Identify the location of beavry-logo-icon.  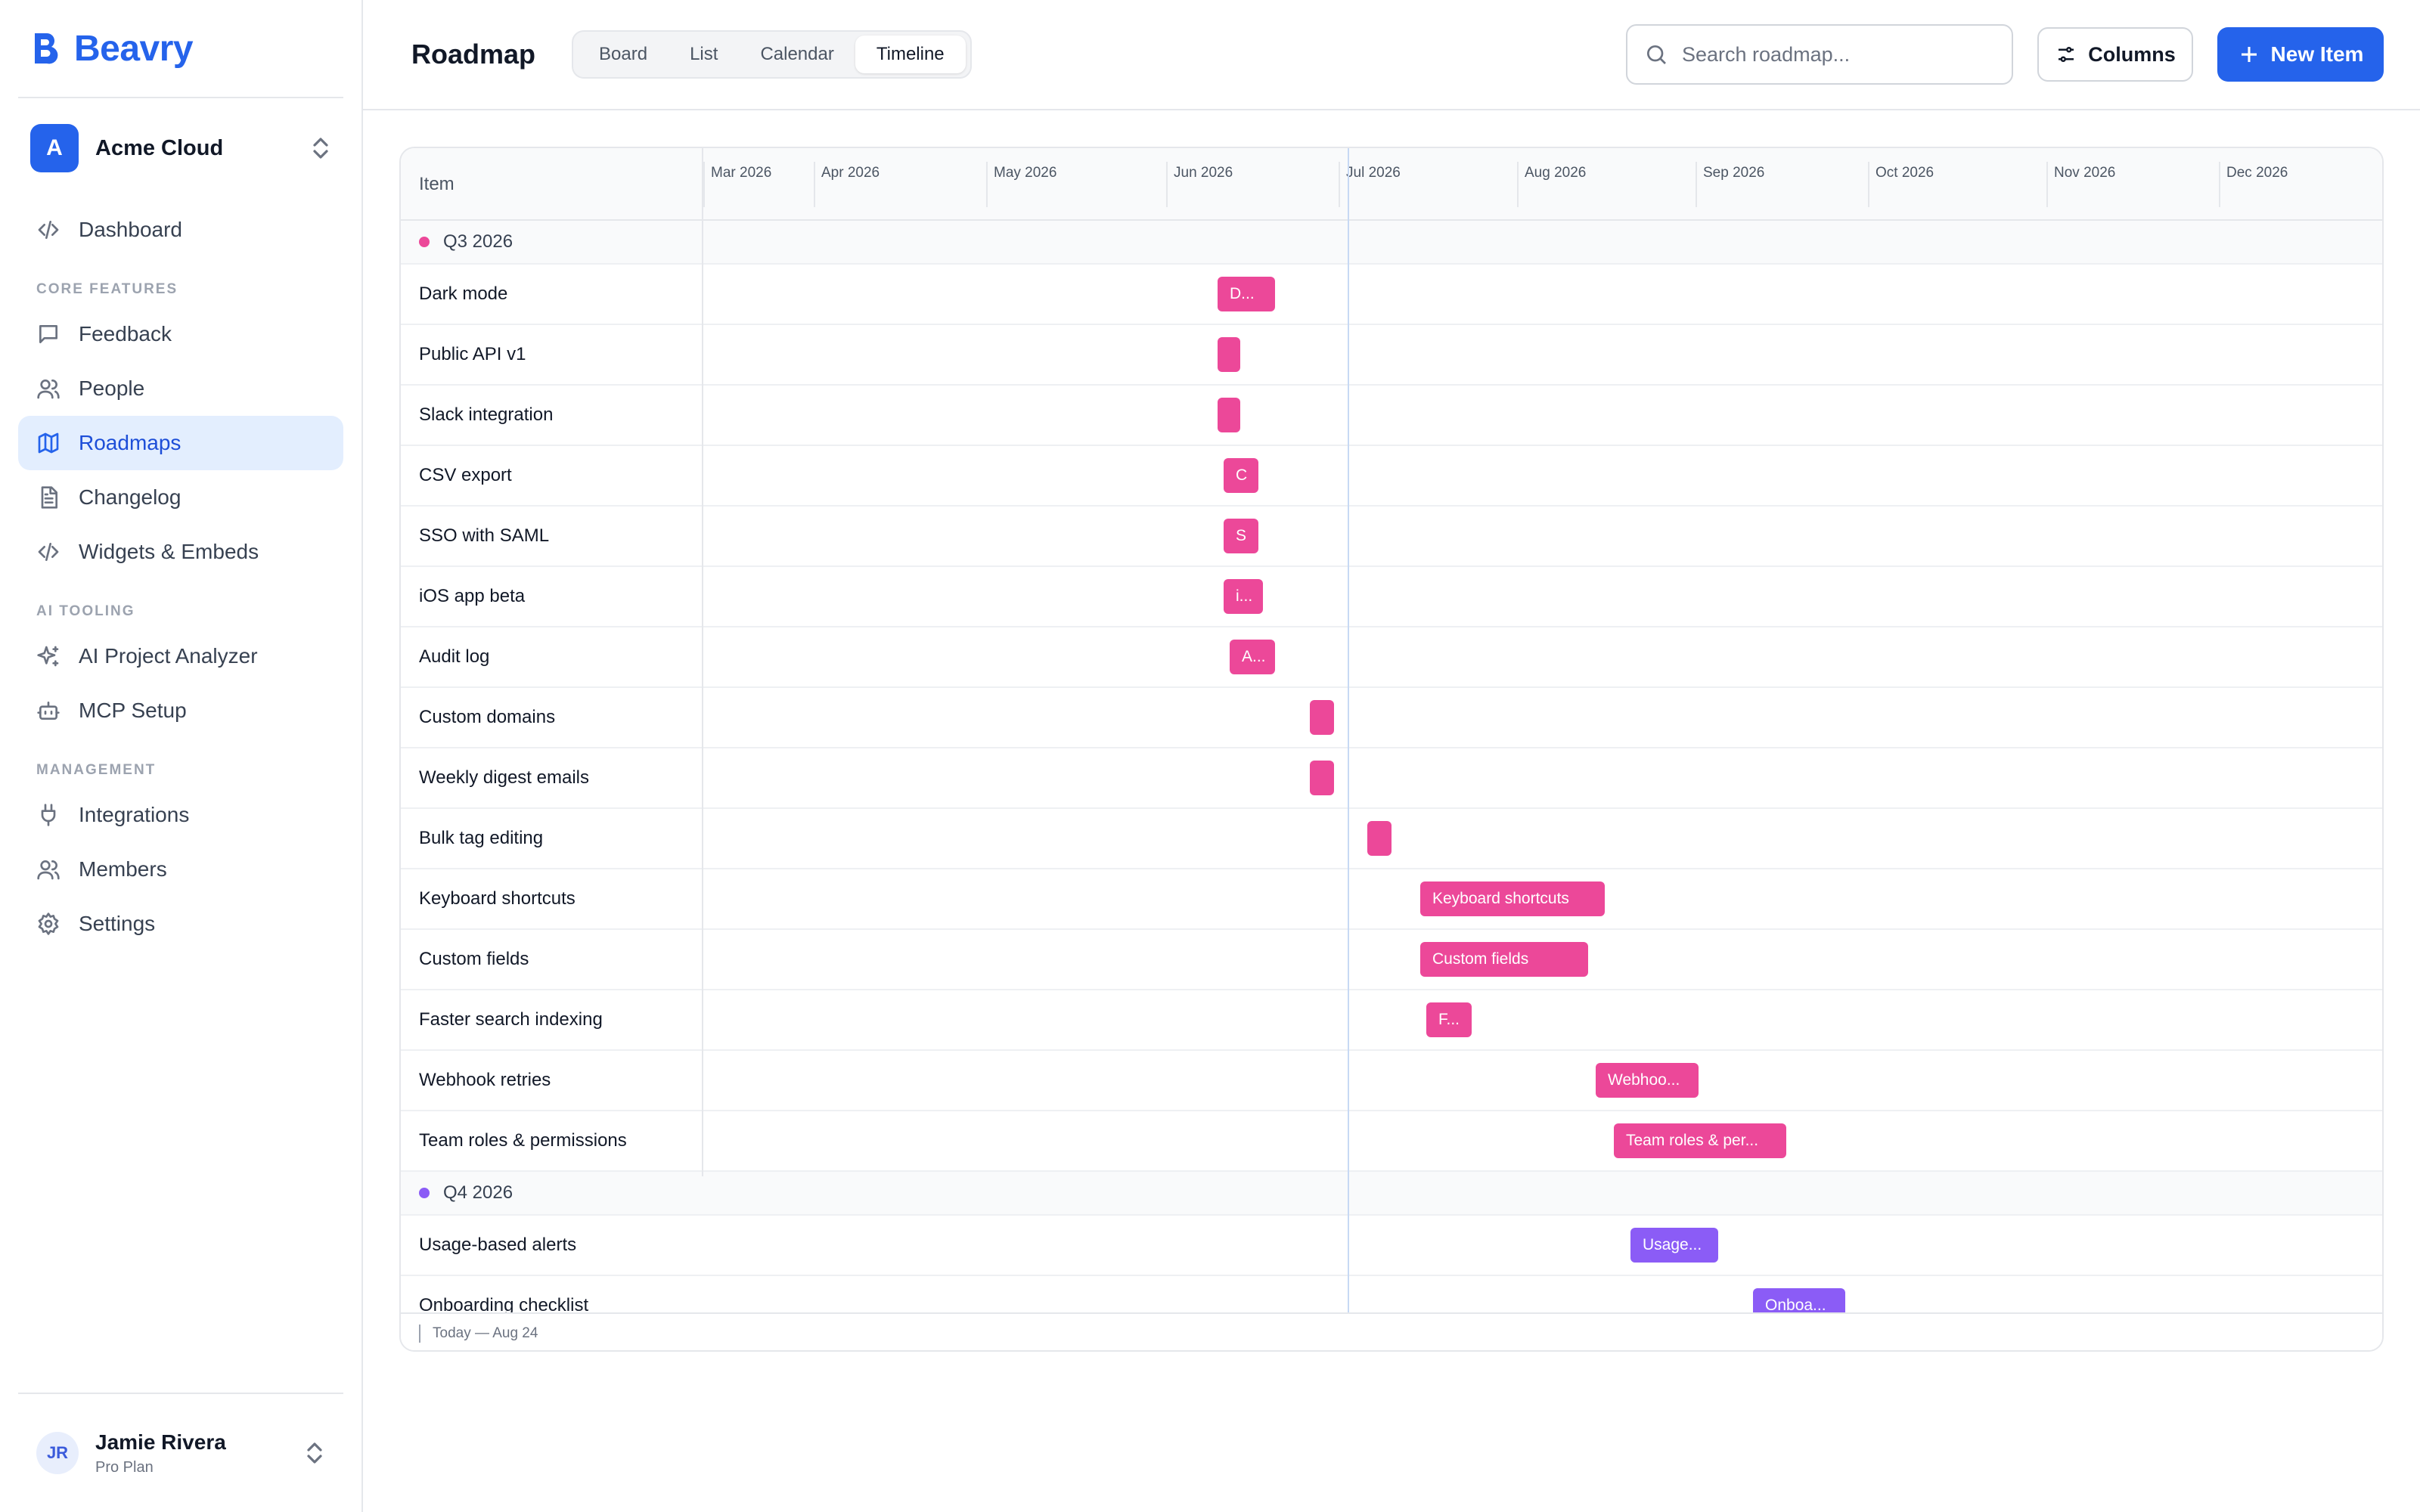
(46, 48).